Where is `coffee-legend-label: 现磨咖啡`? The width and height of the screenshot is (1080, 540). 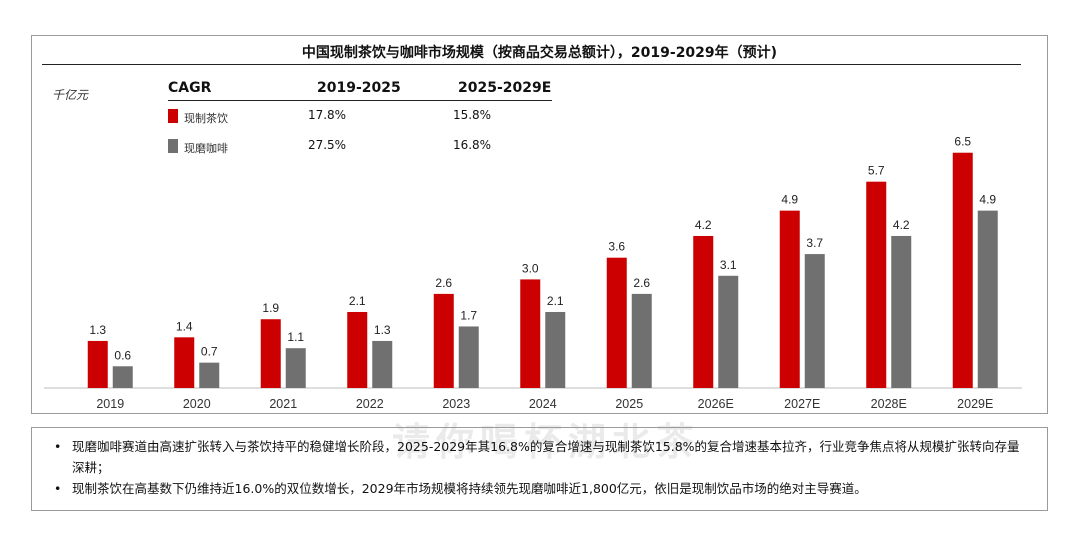
coffee-legend-label: 现磨咖啡 is located at coordinates (206, 148).